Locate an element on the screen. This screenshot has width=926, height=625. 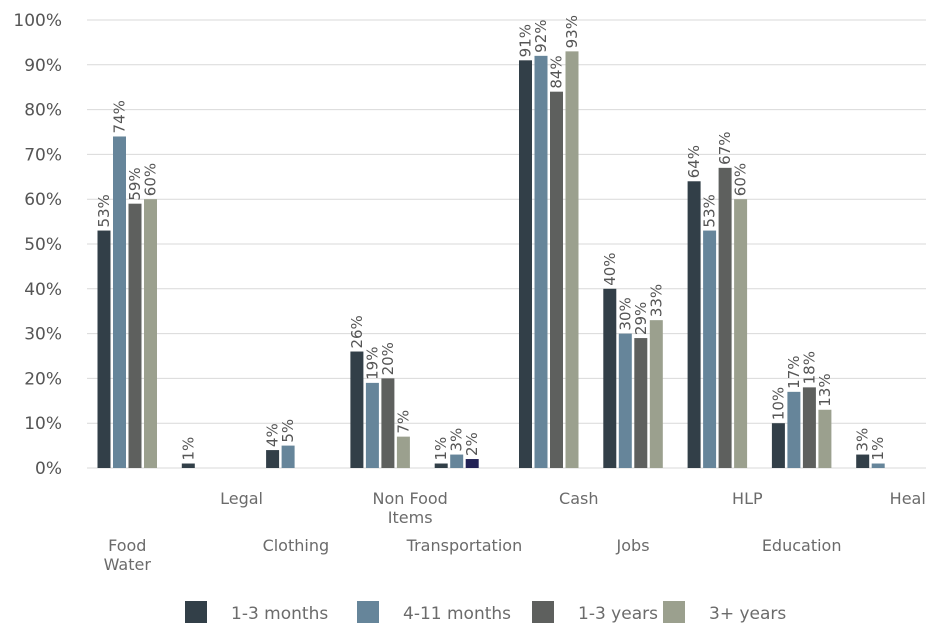
y-tick-label: 20% is located at coordinates (43, 379).